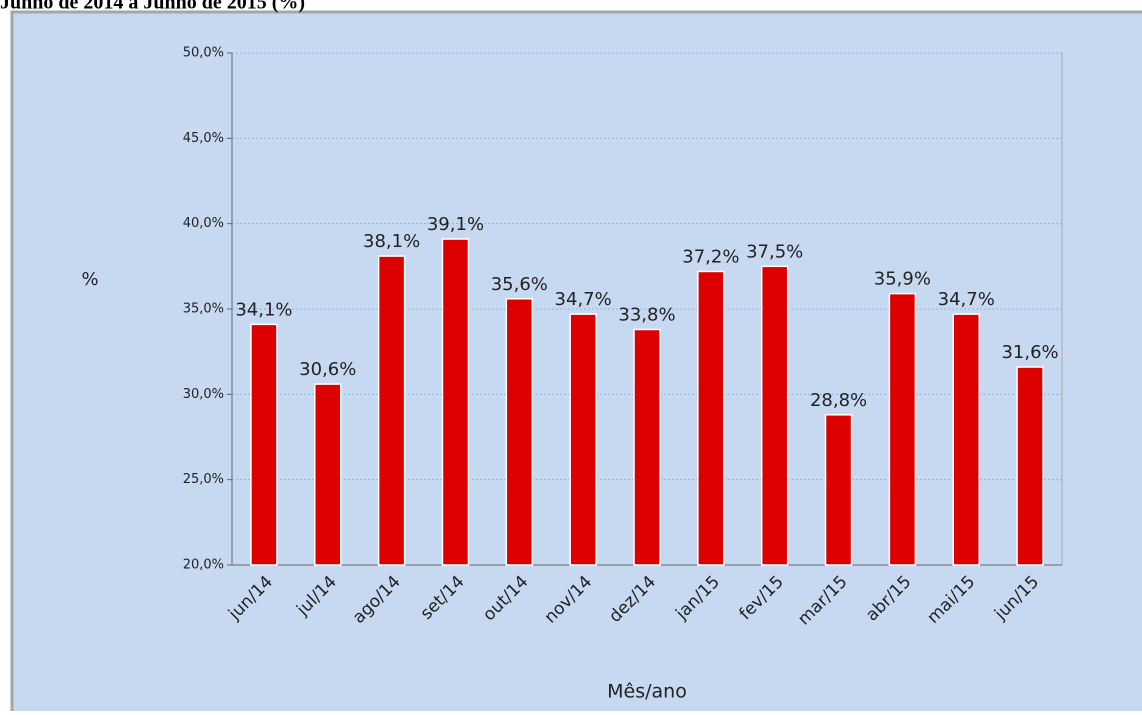 The image size is (1142, 715). Describe the element at coordinates (263, 309) in the screenshot. I see `data-label: 34,1%` at that location.